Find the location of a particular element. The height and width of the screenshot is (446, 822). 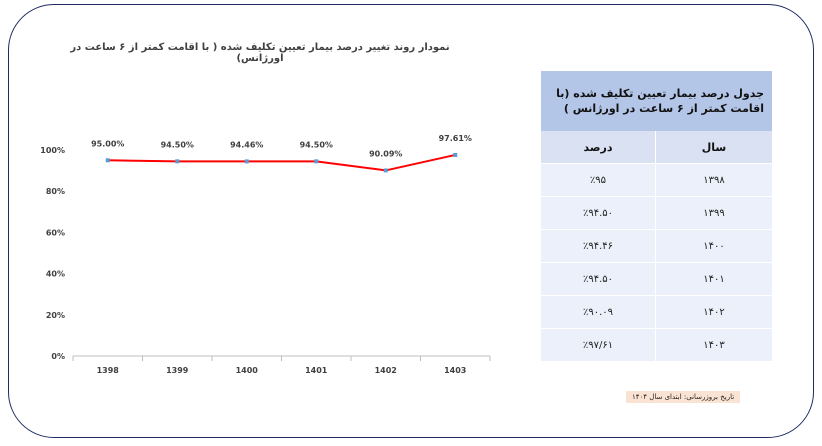

data-label: 97.61% is located at coordinates (455, 138).